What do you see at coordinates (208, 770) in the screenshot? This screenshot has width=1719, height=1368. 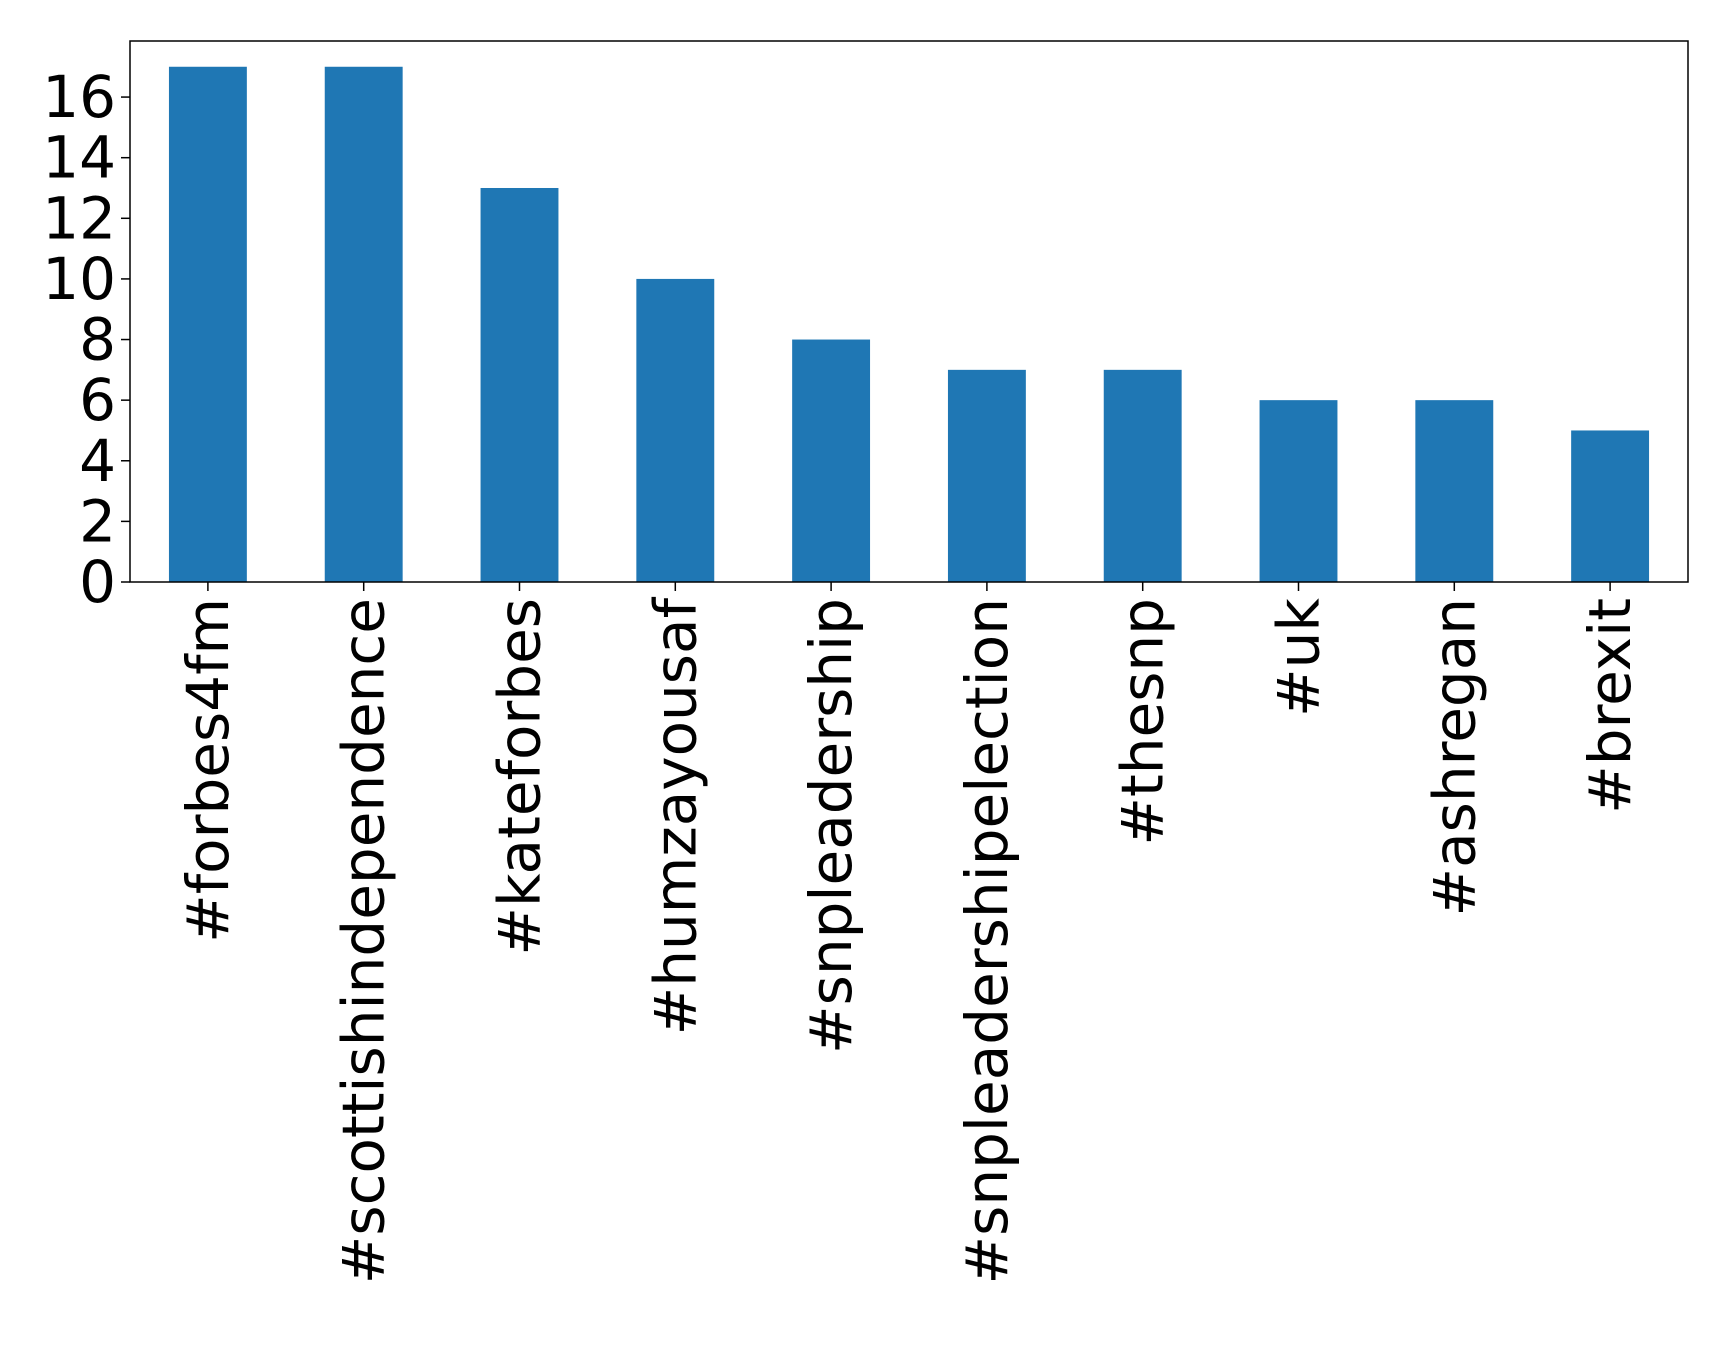 I see `x-tick-label: #forbes4fm` at bounding box center [208, 770].